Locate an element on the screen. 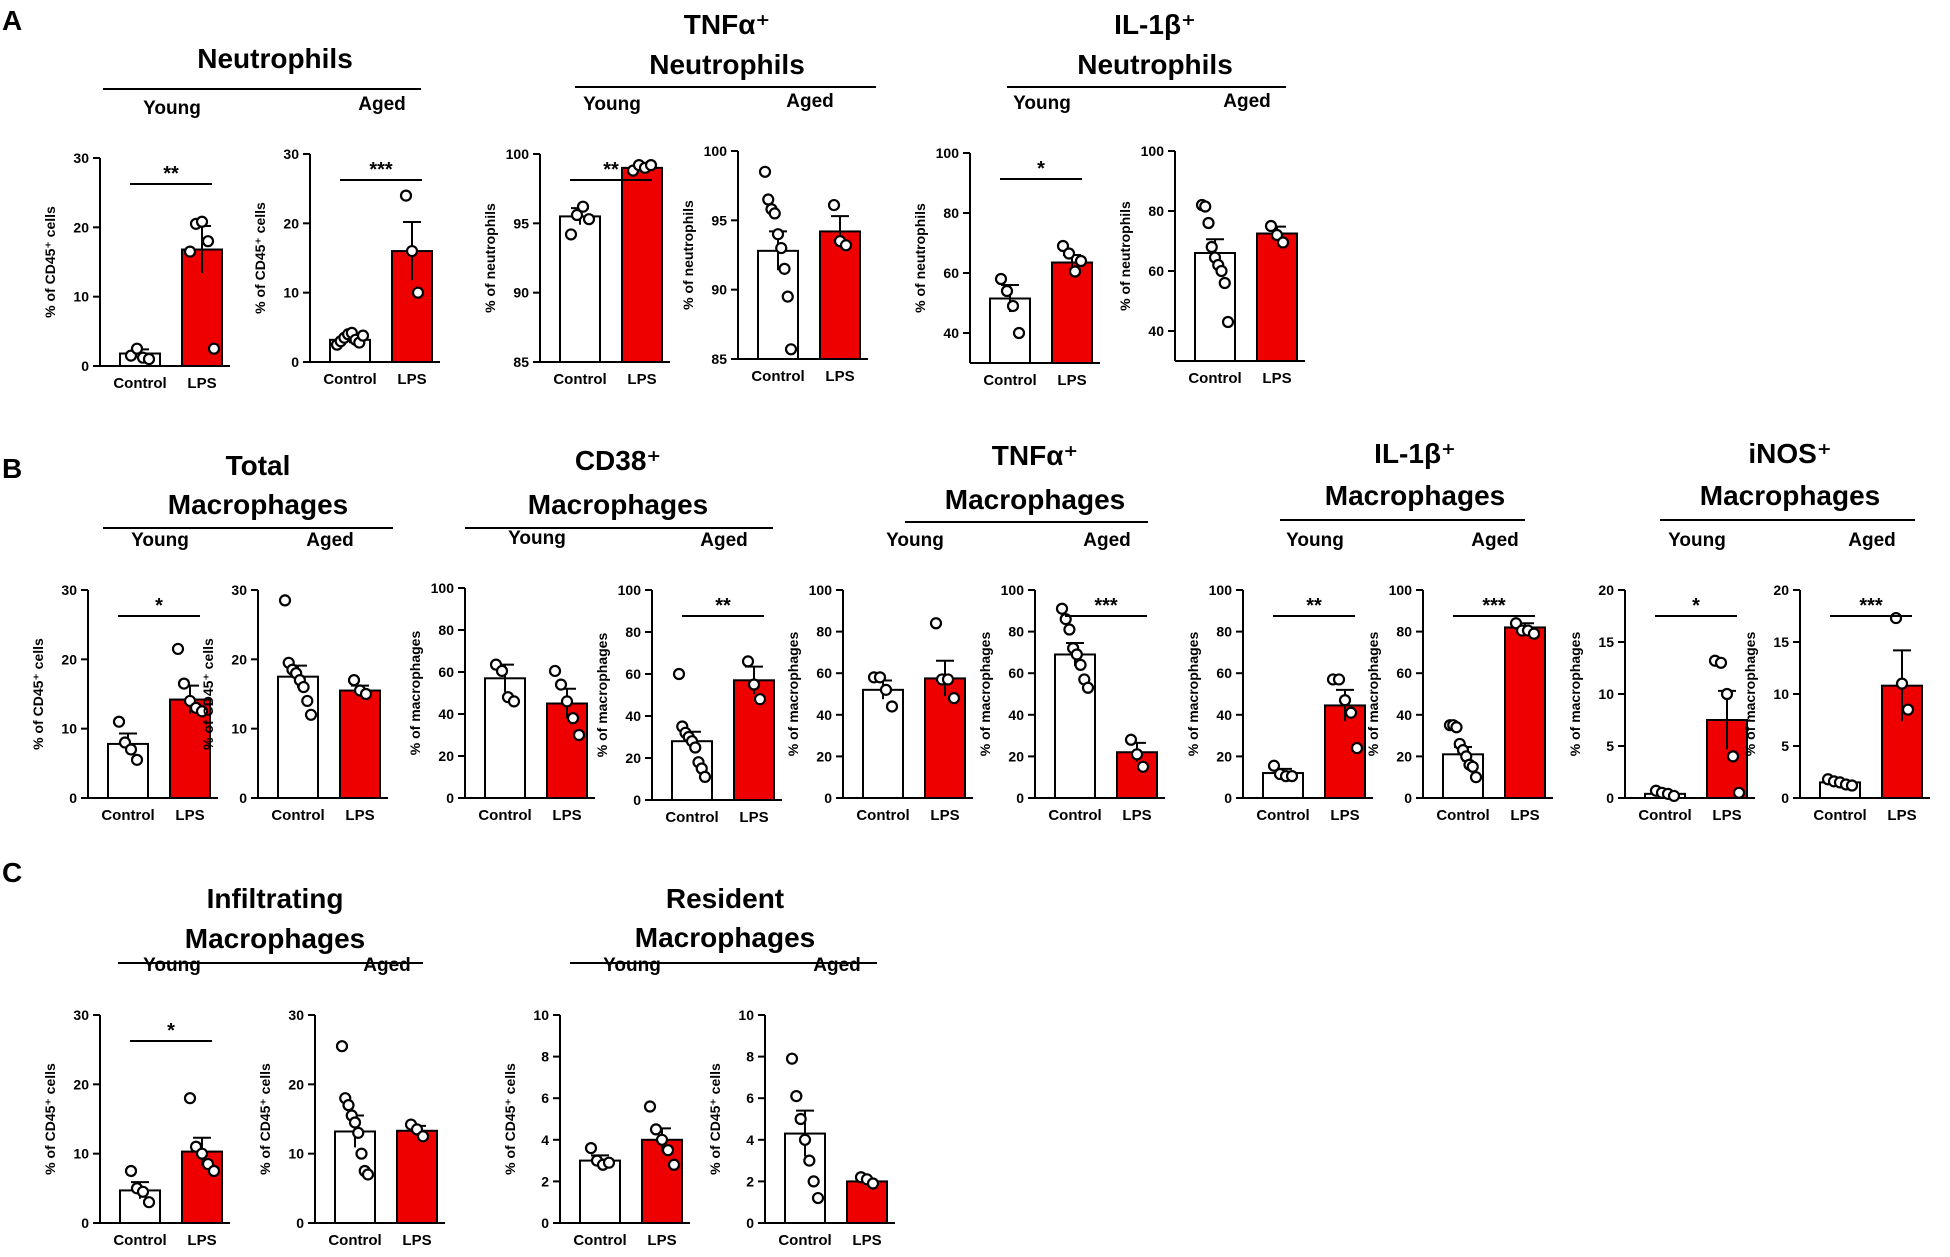 The height and width of the screenshot is (1257, 1950). y-tick-label: 60 is located at coordinates (1016, 673).